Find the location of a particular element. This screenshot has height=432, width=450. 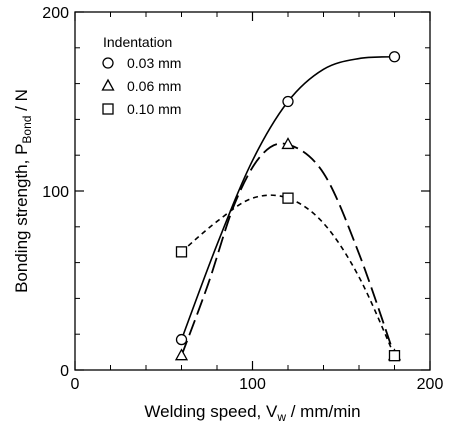

y-axis-title: Bonding strength, PBond / N is located at coordinates (23, 191).